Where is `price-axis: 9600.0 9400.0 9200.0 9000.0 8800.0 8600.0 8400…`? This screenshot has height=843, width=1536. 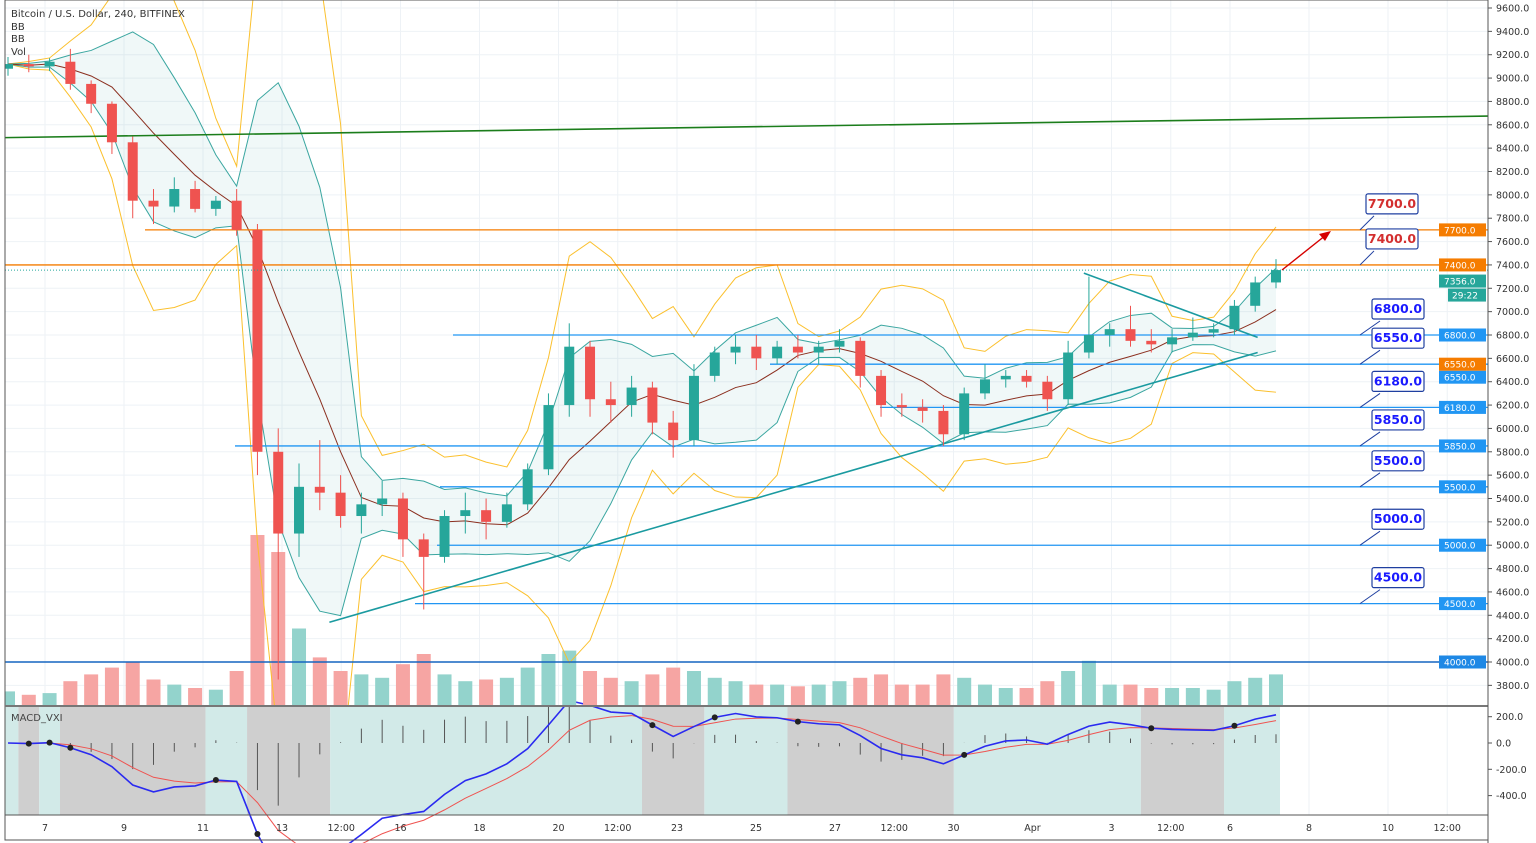
price-axis: 9600.0 9400.0 9200.0 9000.0 8800.0 8600.0 8400… is located at coordinates (1508, 403).